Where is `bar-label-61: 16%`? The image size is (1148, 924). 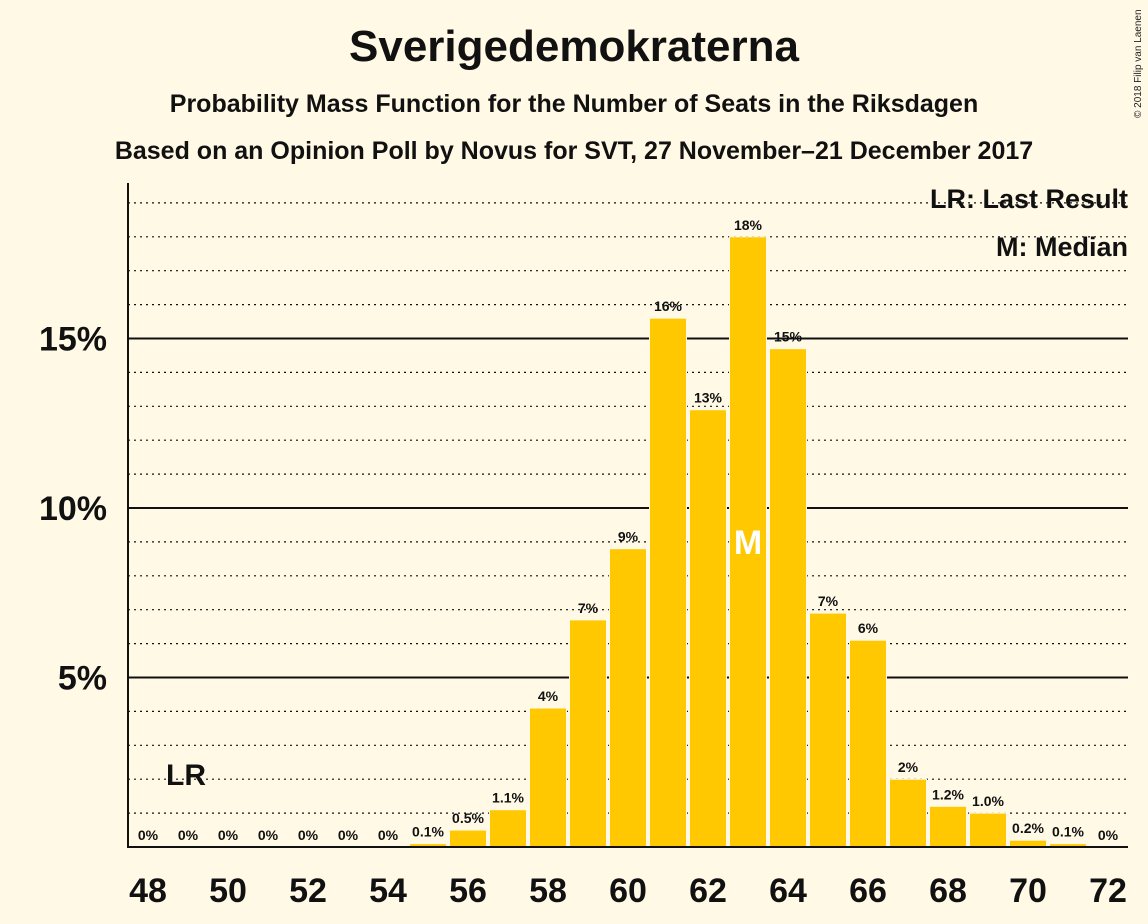 bar-label-61: 16% is located at coordinates (668, 306).